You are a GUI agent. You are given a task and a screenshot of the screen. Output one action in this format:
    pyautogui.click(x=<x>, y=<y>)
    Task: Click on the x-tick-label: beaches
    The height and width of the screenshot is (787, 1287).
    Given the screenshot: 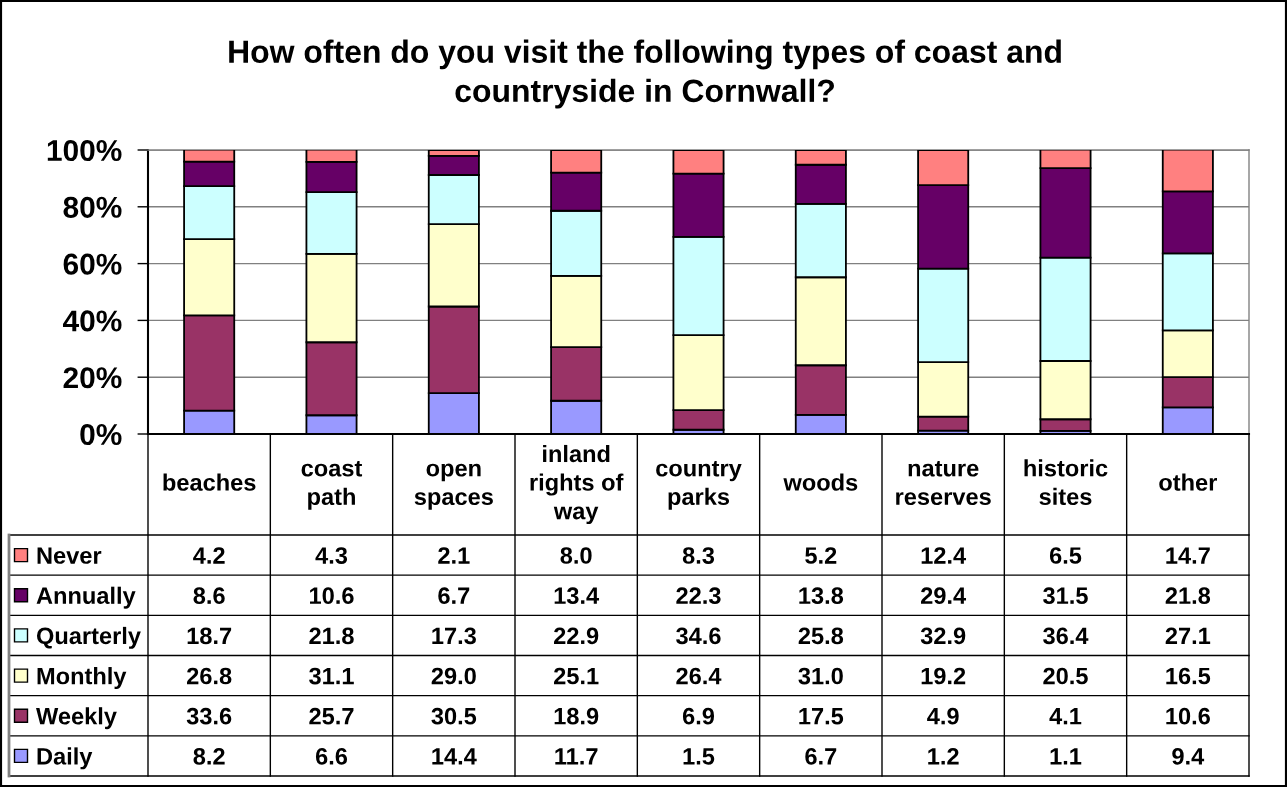 What is the action you would take?
    pyautogui.click(x=209, y=482)
    